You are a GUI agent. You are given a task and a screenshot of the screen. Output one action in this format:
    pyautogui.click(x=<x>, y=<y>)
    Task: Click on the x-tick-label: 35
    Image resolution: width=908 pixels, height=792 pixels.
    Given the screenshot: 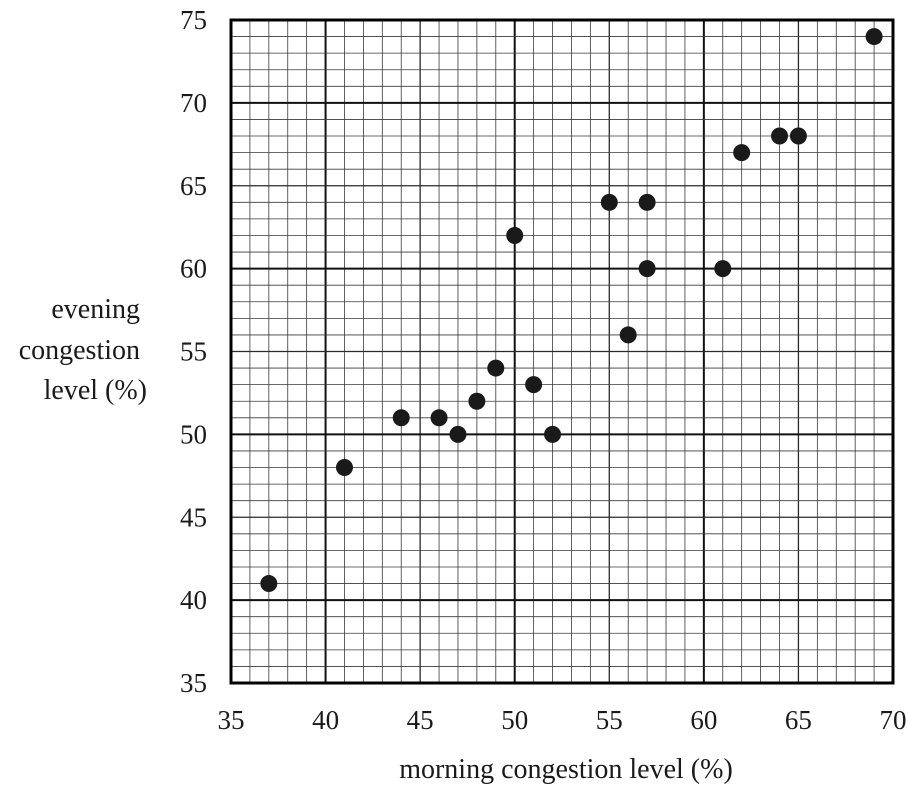 What is the action you would take?
    pyautogui.click(x=231, y=720)
    